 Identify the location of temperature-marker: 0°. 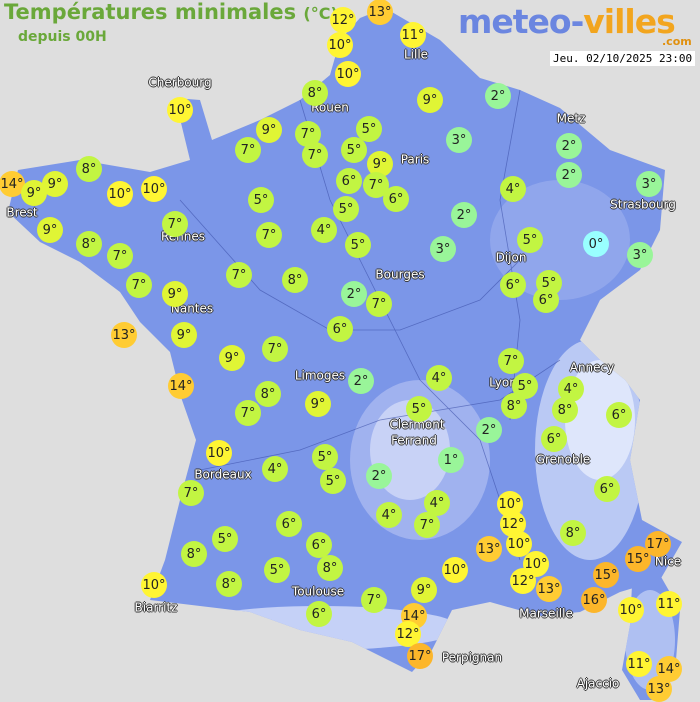
(596, 244).